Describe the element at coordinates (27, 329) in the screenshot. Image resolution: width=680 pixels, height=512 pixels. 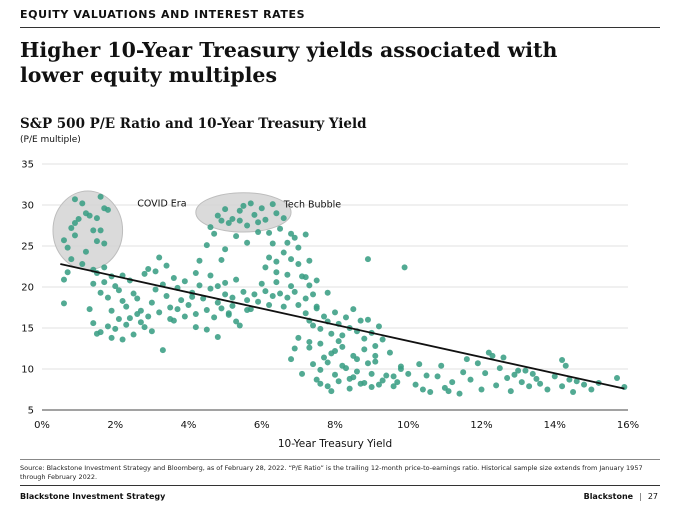
I see `y-tick-label: 15` at that location.